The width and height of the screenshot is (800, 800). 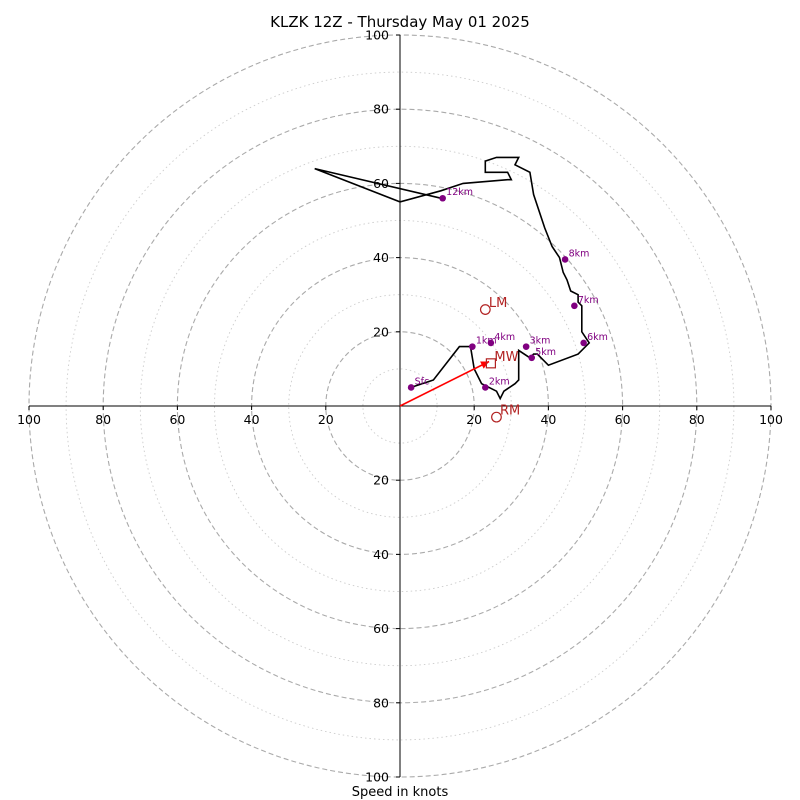 I want to click on height-marker-2km, so click(x=485, y=387).